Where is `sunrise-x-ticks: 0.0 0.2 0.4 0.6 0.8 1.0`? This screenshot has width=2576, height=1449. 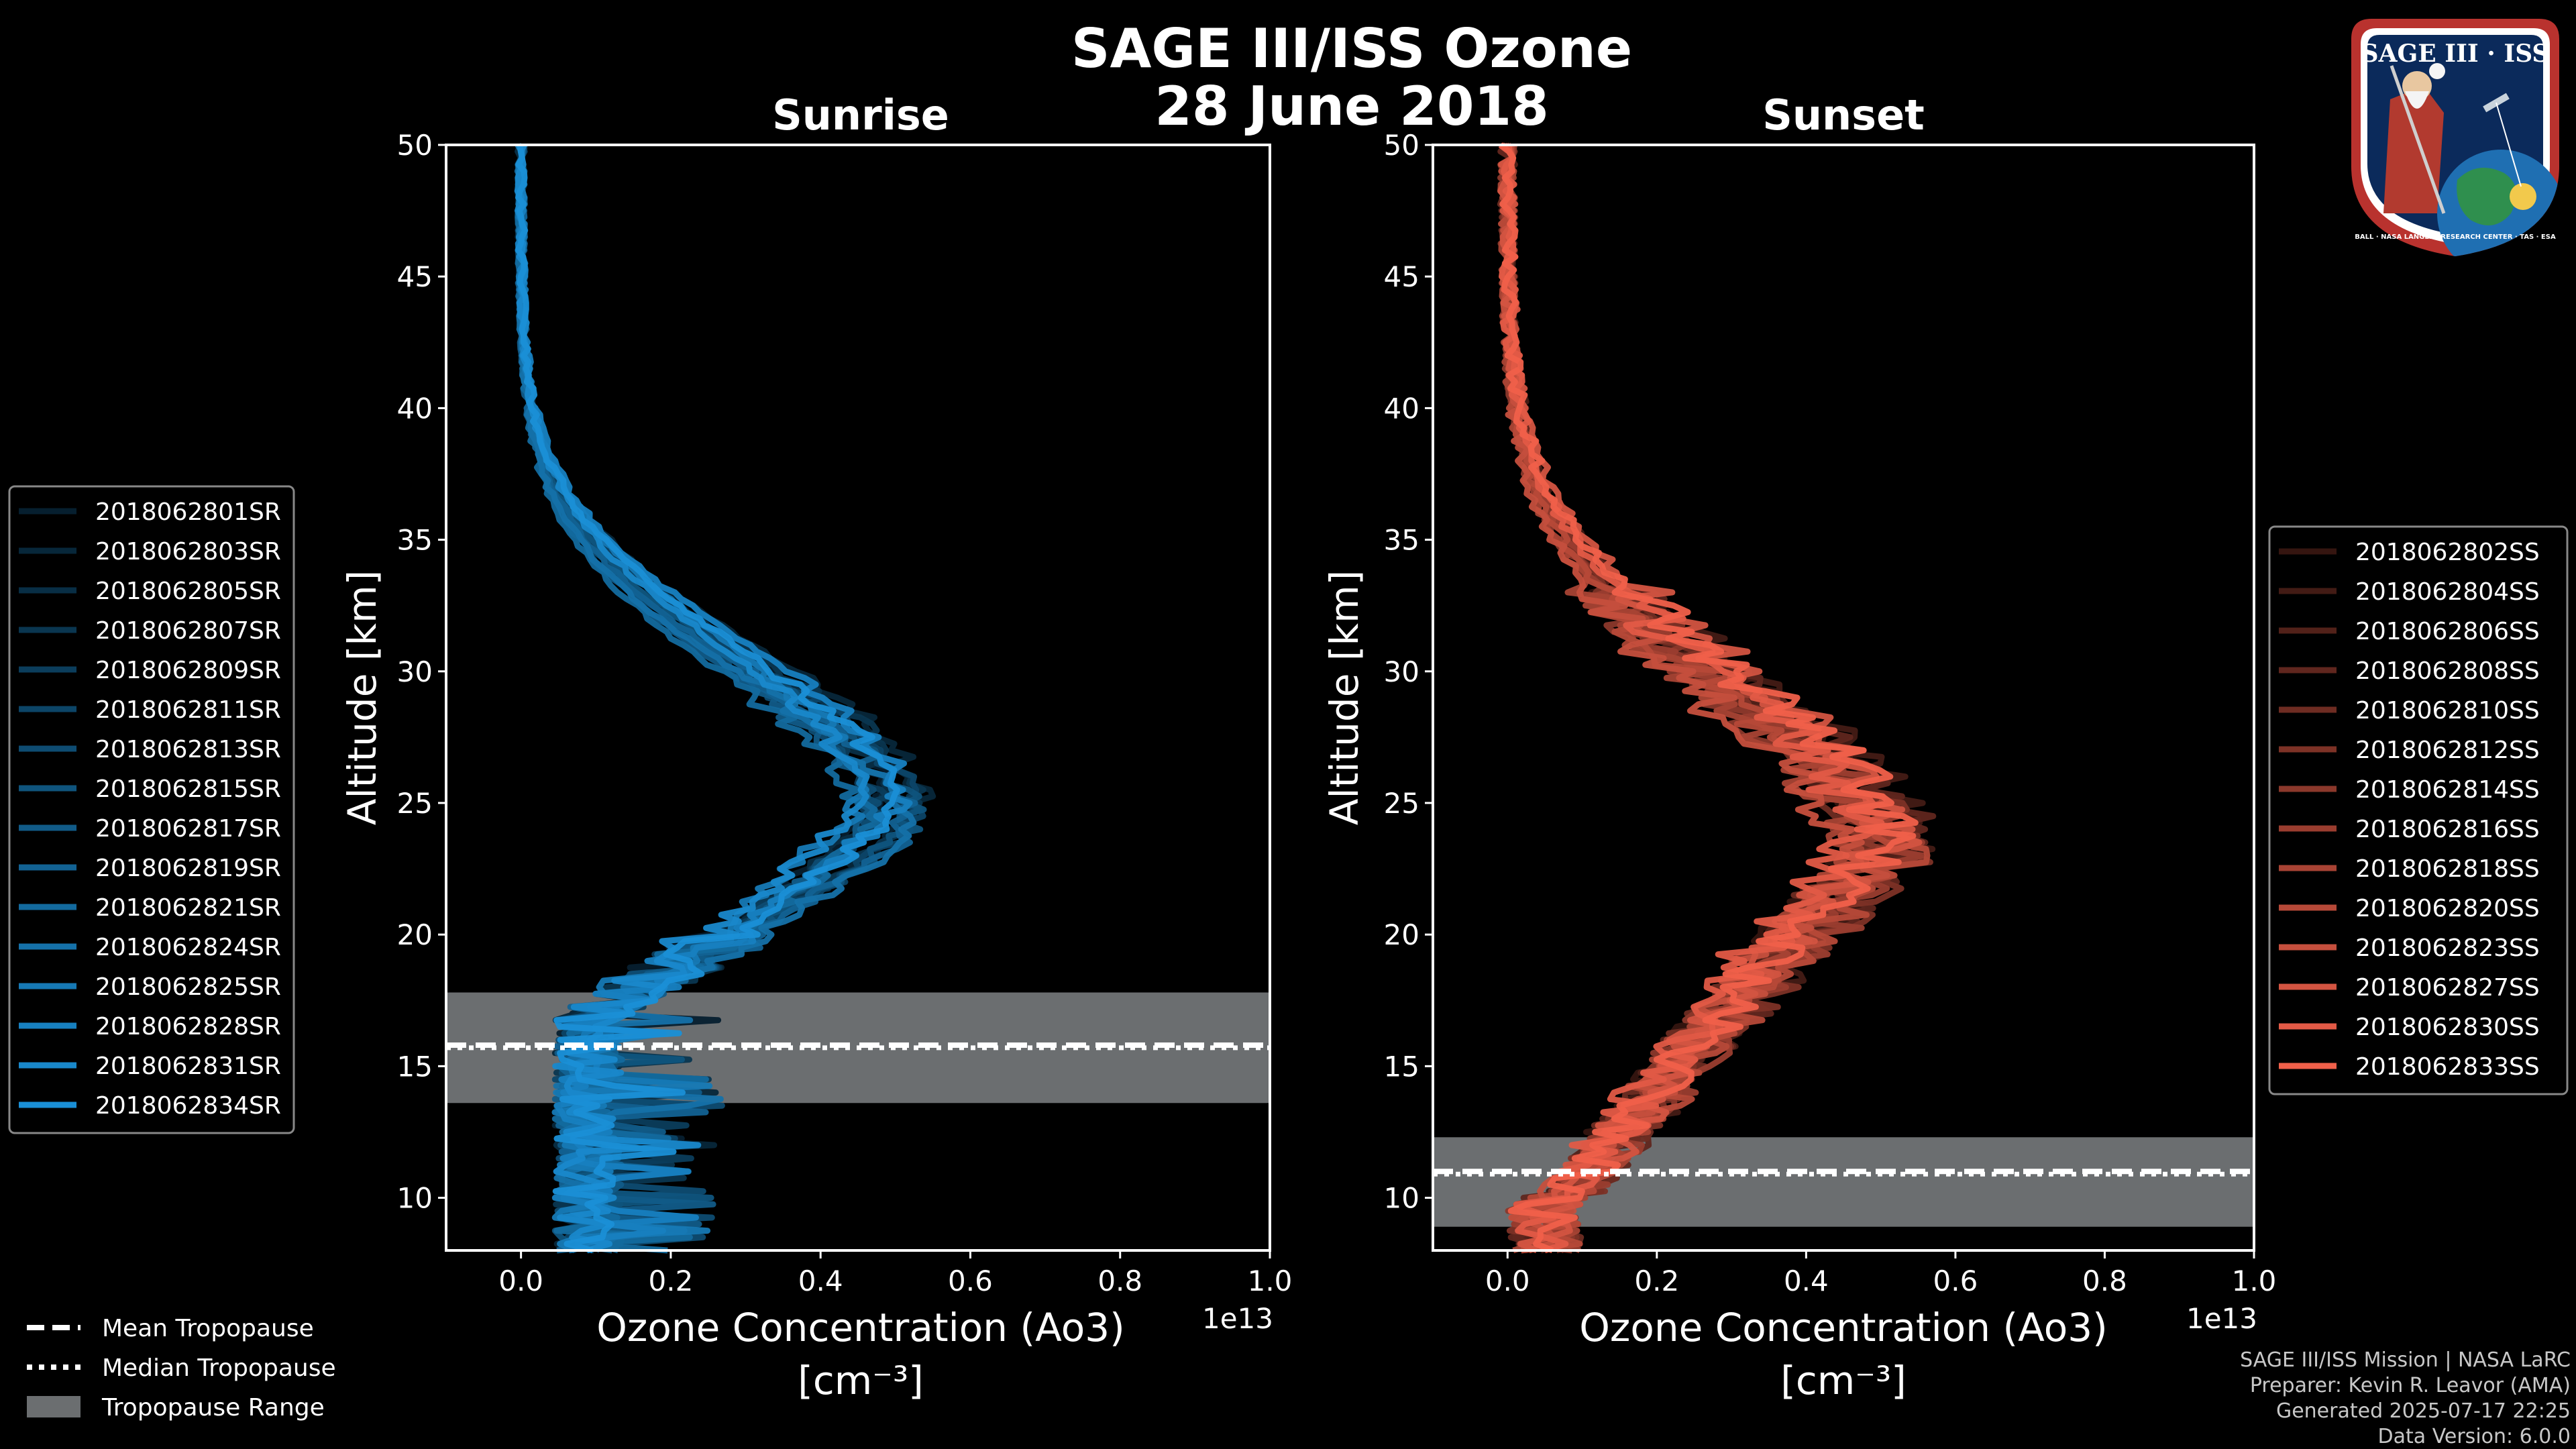
sunrise-x-ticks: 0.0 0.2 0.4 0.6 0.8 1.0 is located at coordinates (895, 1273).